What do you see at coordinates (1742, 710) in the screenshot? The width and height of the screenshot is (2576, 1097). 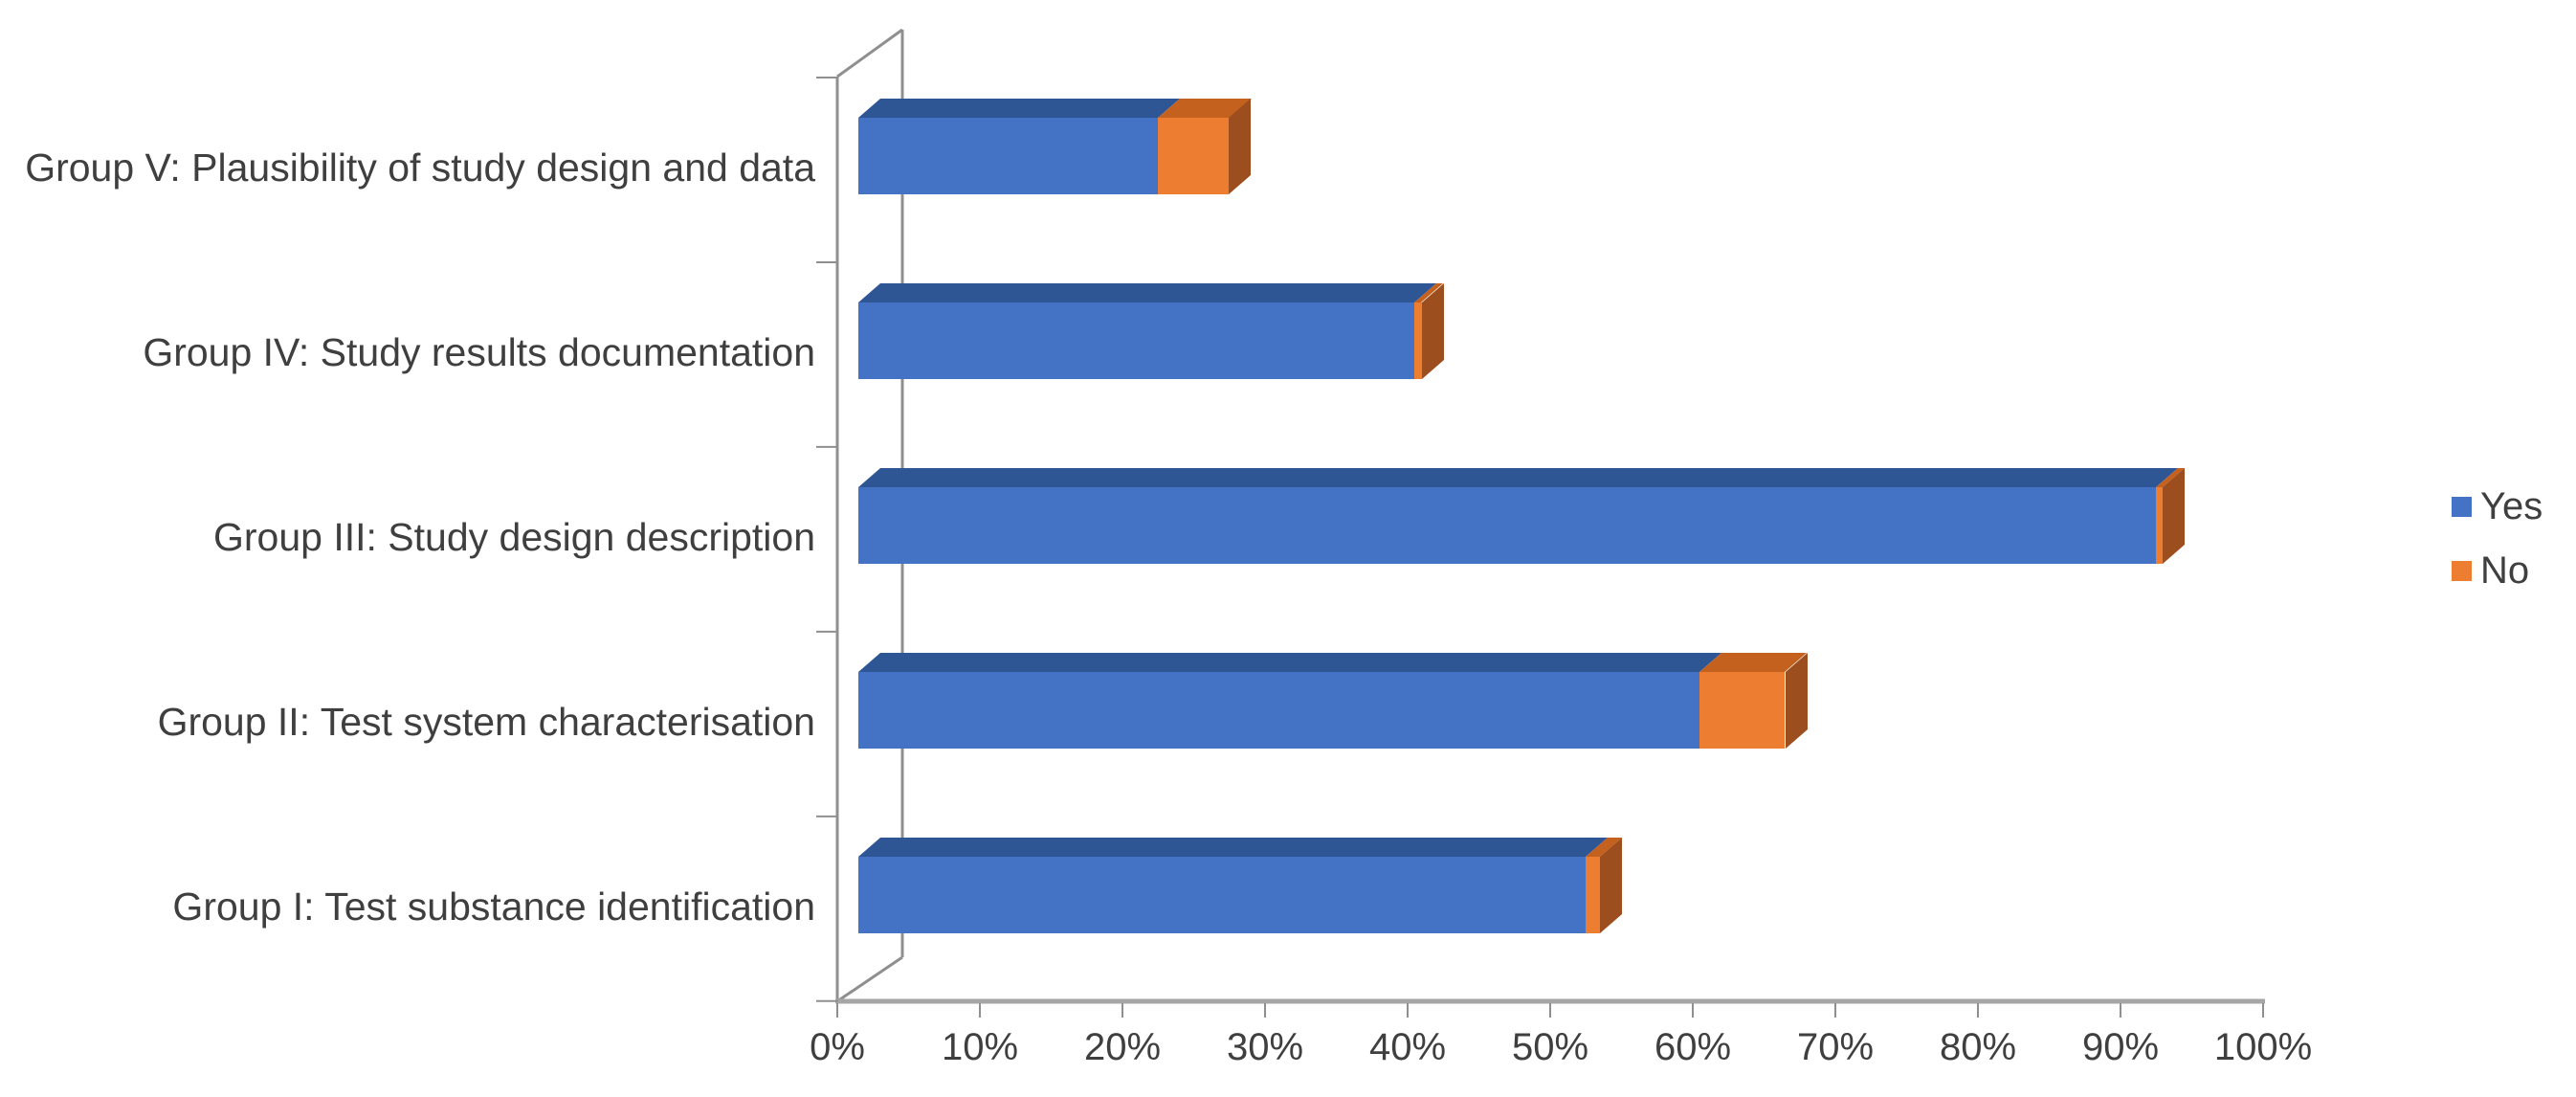 I see `bar-segment-no-group-ii` at bounding box center [1742, 710].